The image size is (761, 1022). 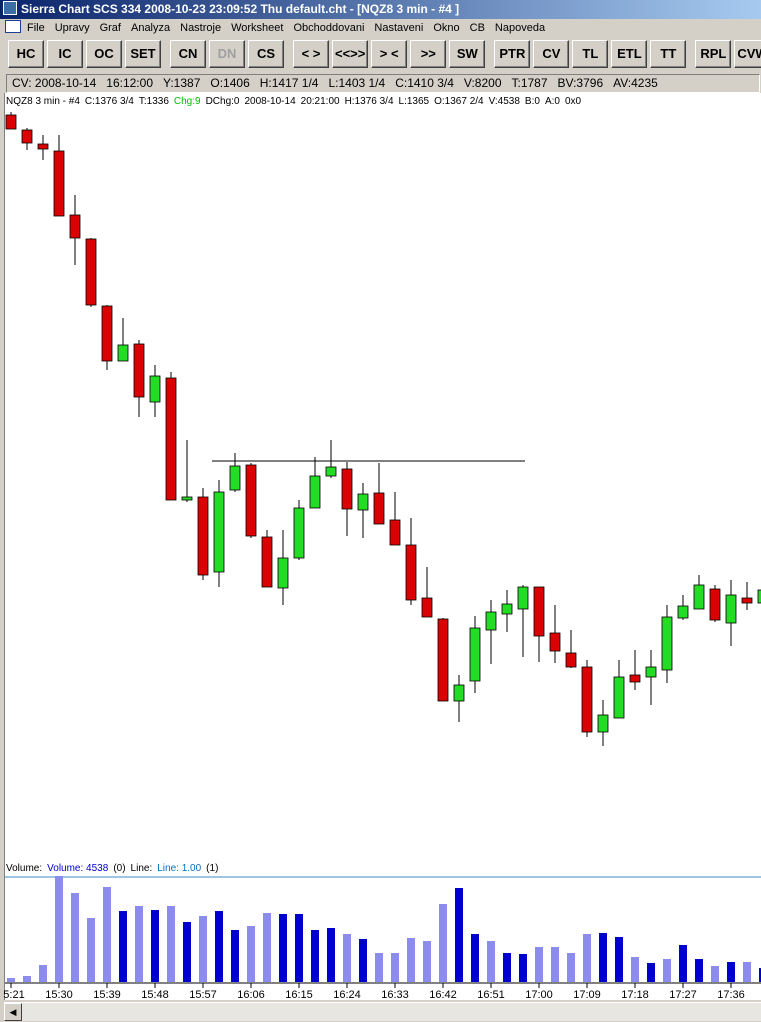 I want to click on toolbar-button: HC, so click(x=26, y=54).